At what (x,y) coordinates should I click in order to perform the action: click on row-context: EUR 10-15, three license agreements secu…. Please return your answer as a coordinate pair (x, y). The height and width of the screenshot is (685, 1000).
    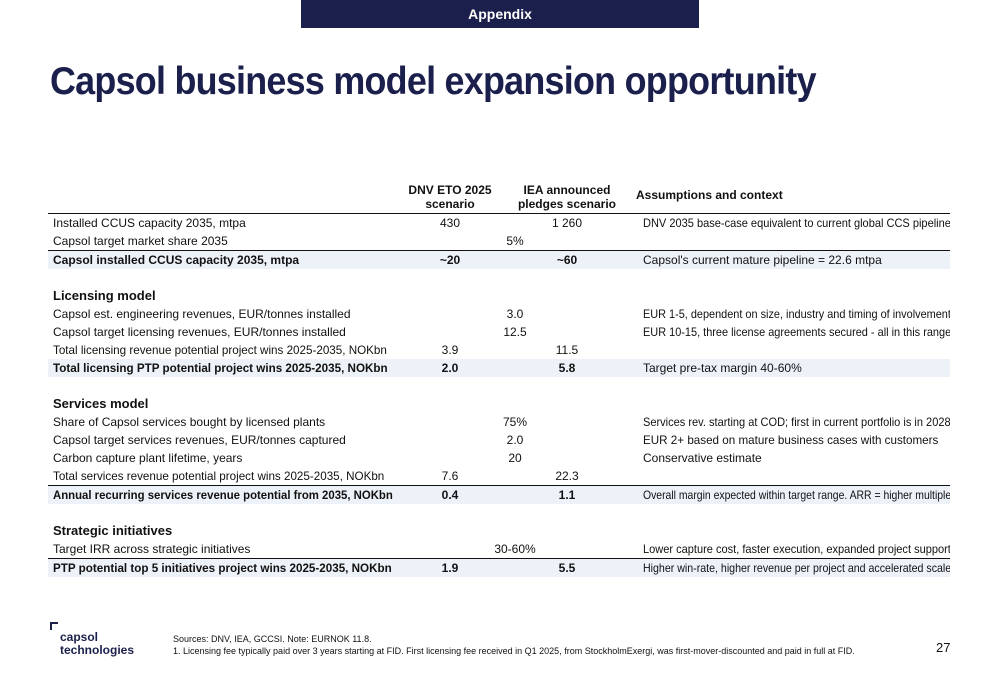
    Looking at the image, I should click on (796, 331).